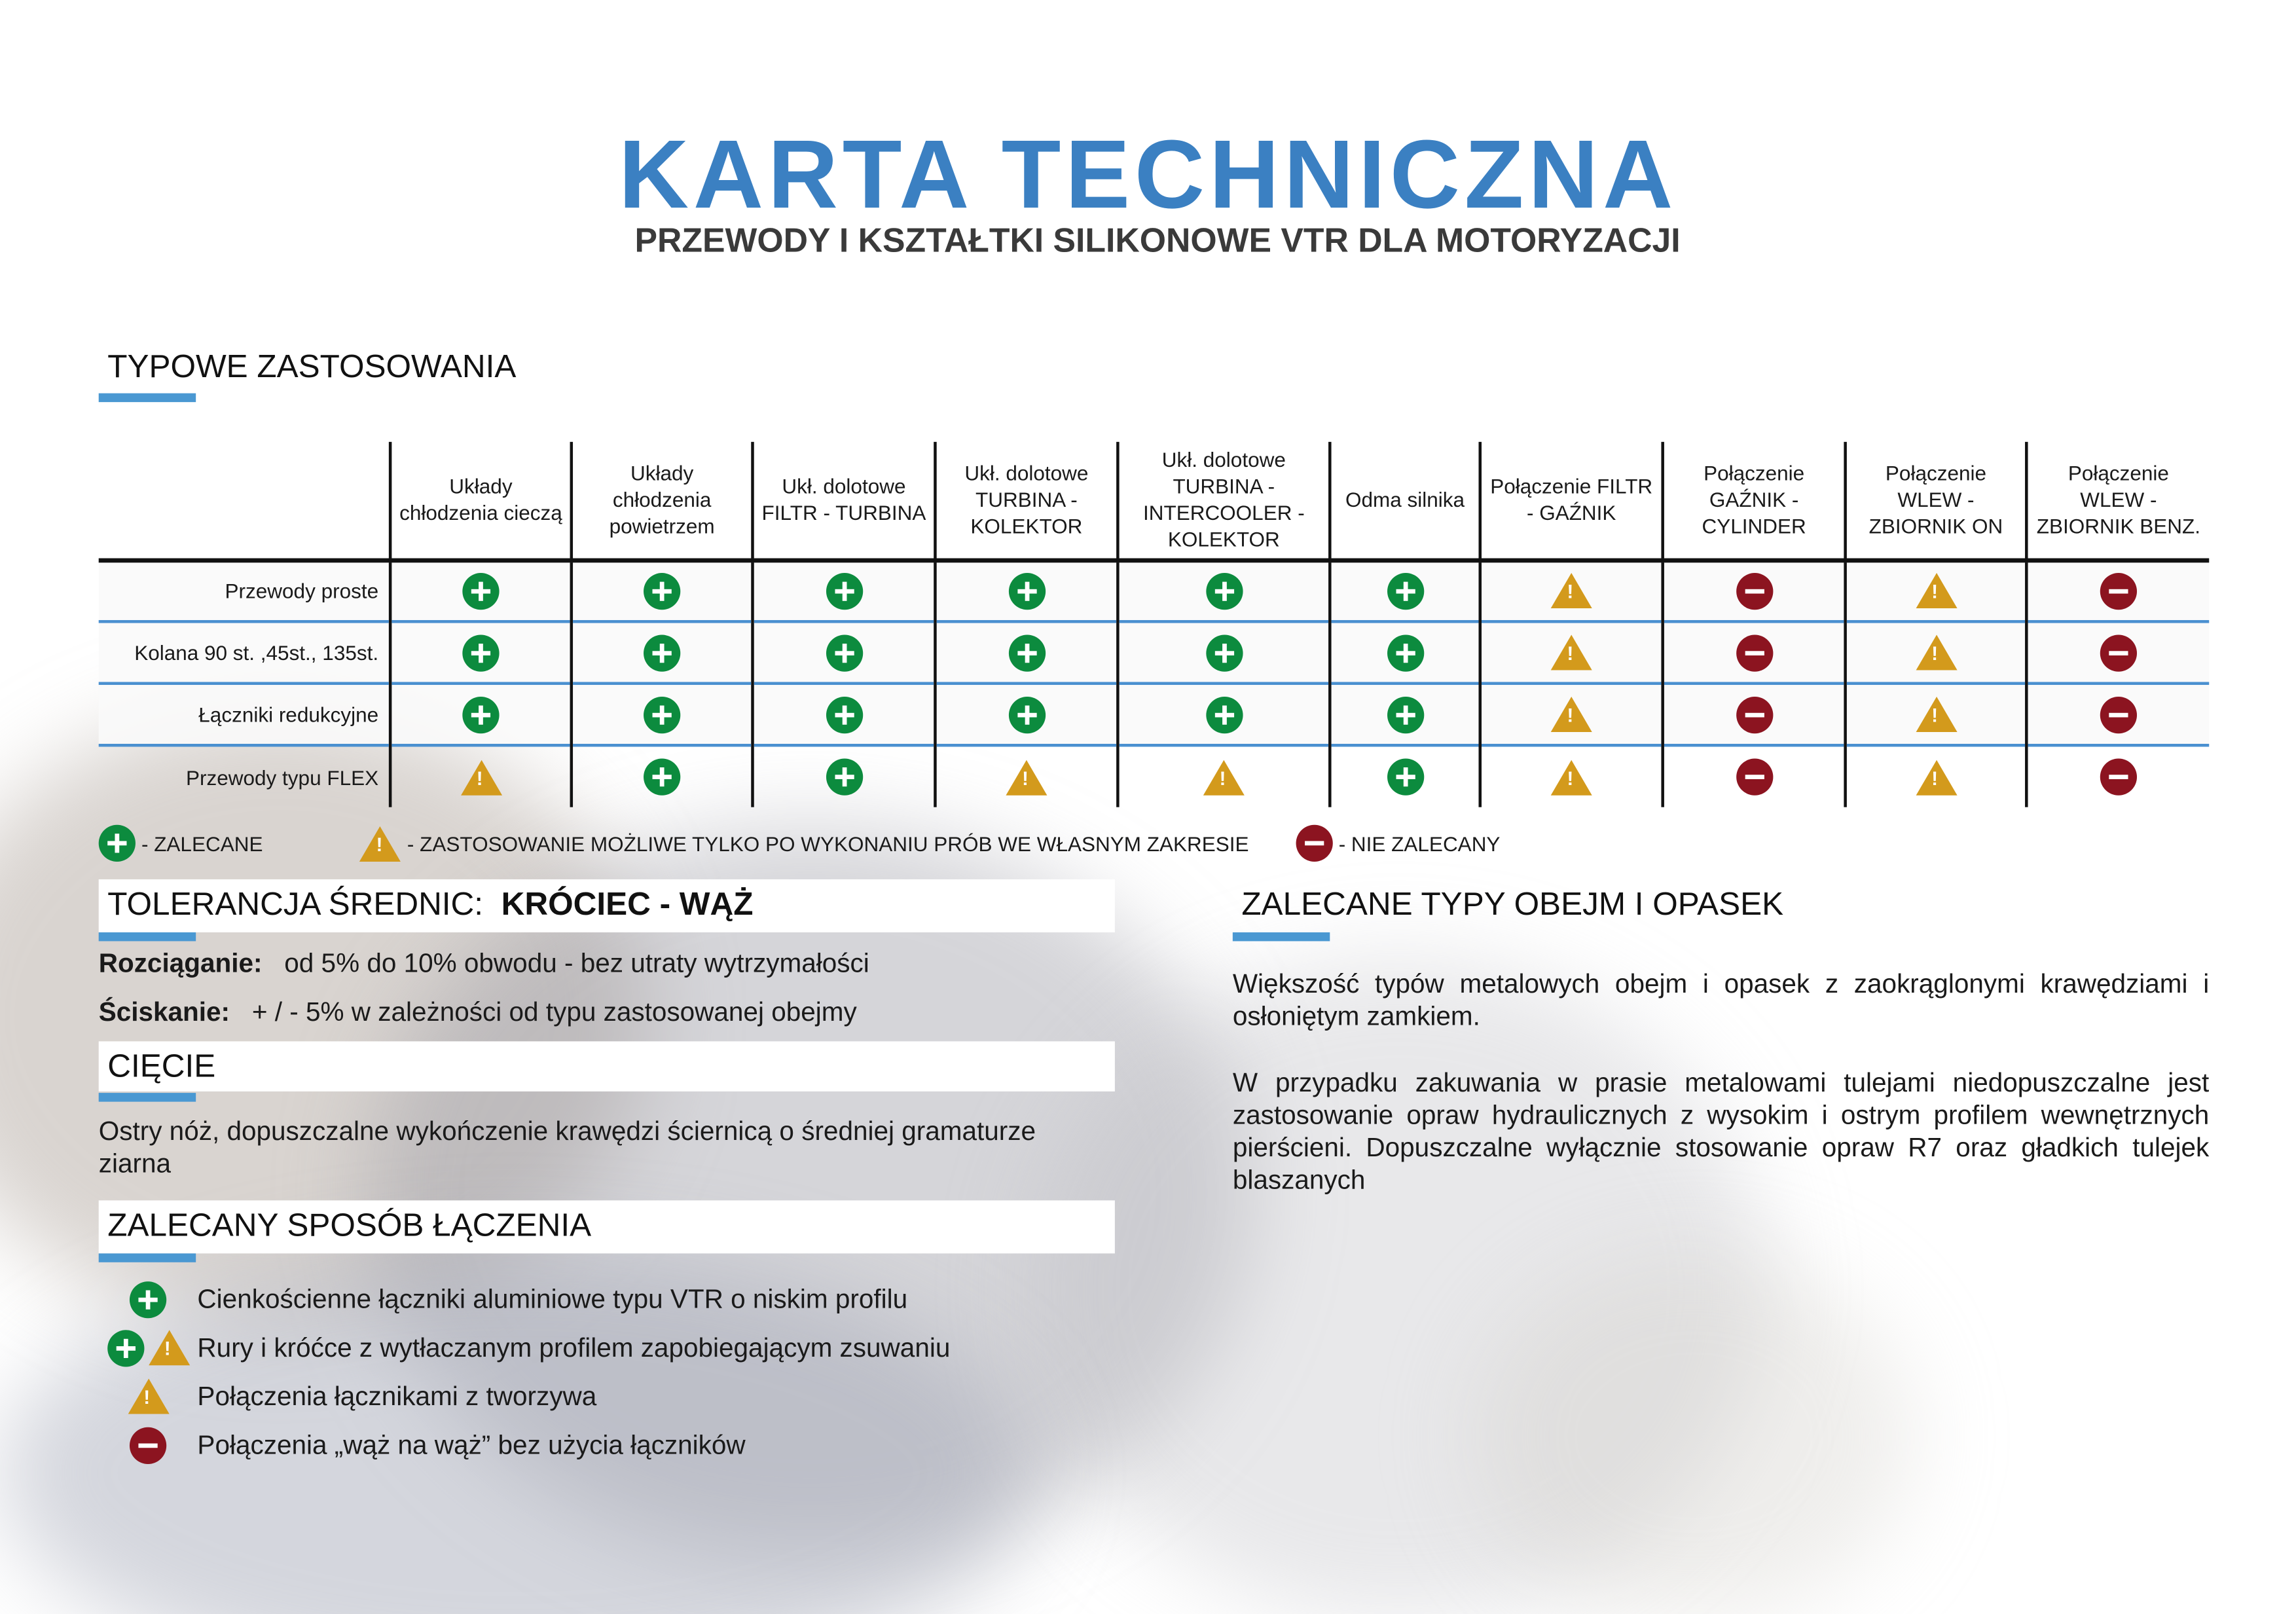  I want to click on column-header: Połączenie GAŹNIK - CYLINDER, so click(1753, 500).